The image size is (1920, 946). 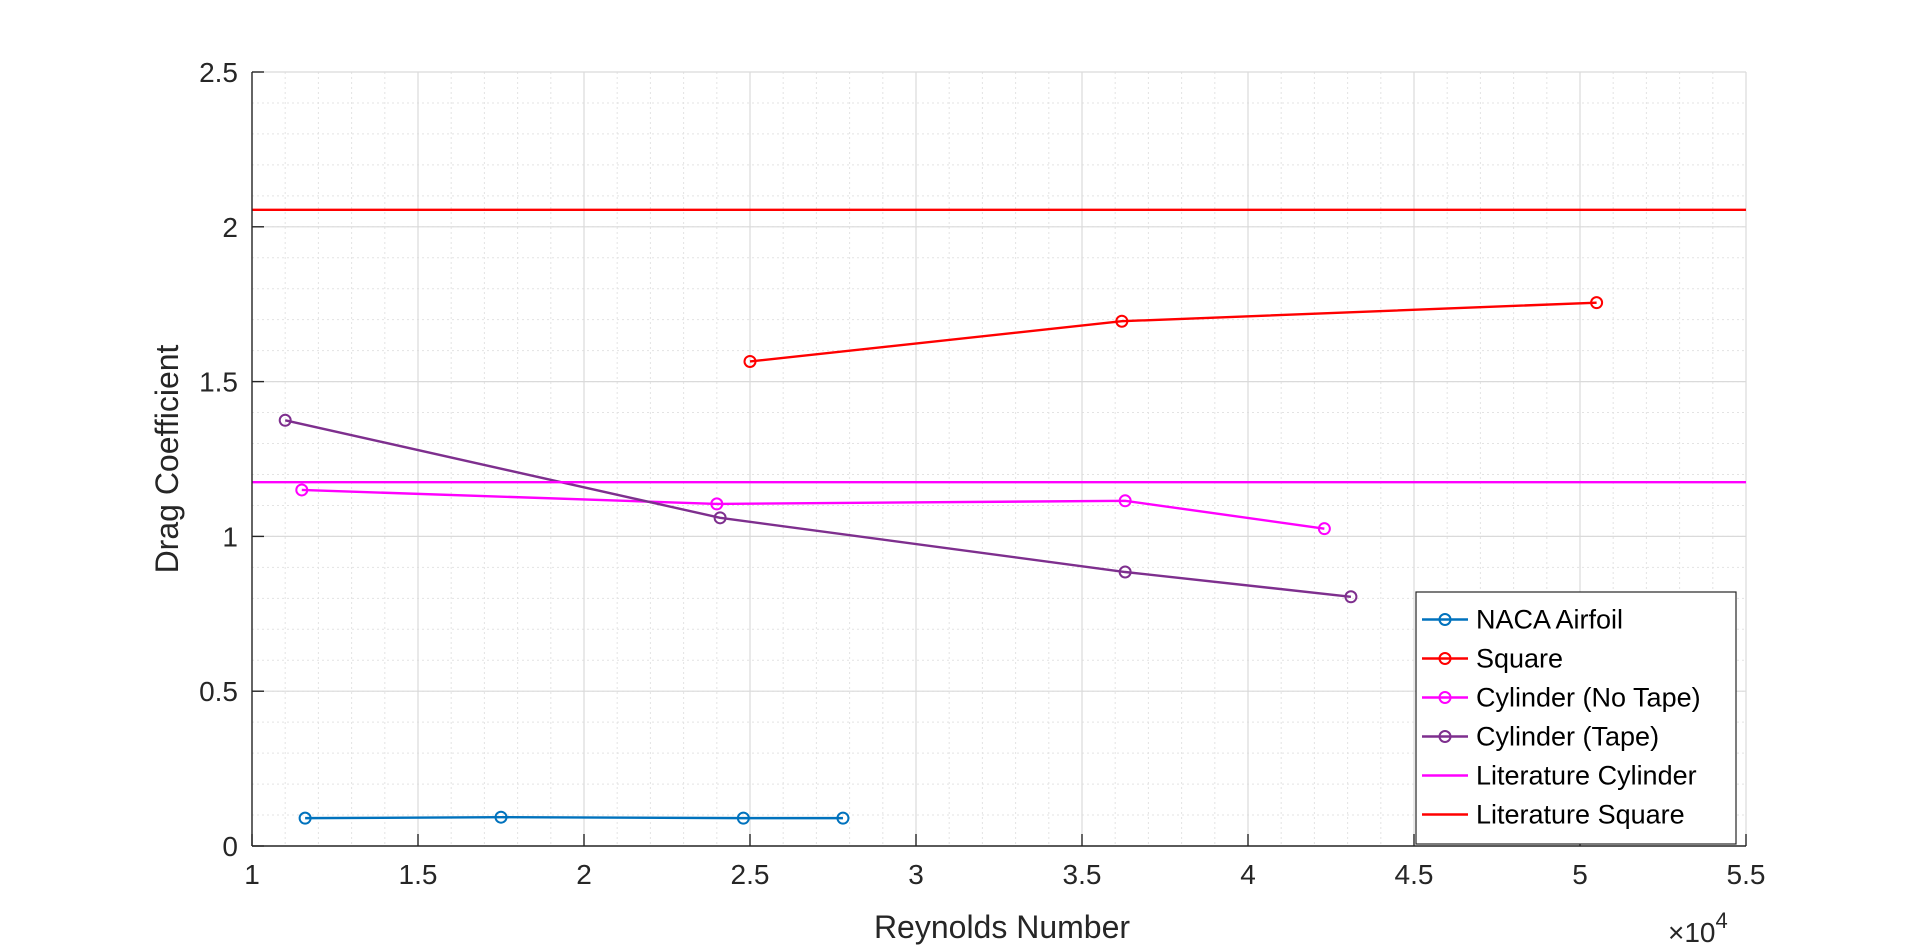 I want to click on x-tick-label: 1, so click(x=252, y=874).